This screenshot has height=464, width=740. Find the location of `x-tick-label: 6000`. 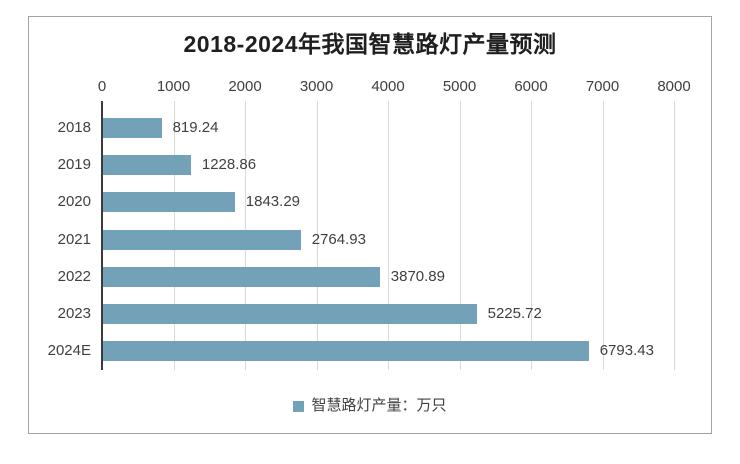

x-tick-label: 6000 is located at coordinates (531, 86).